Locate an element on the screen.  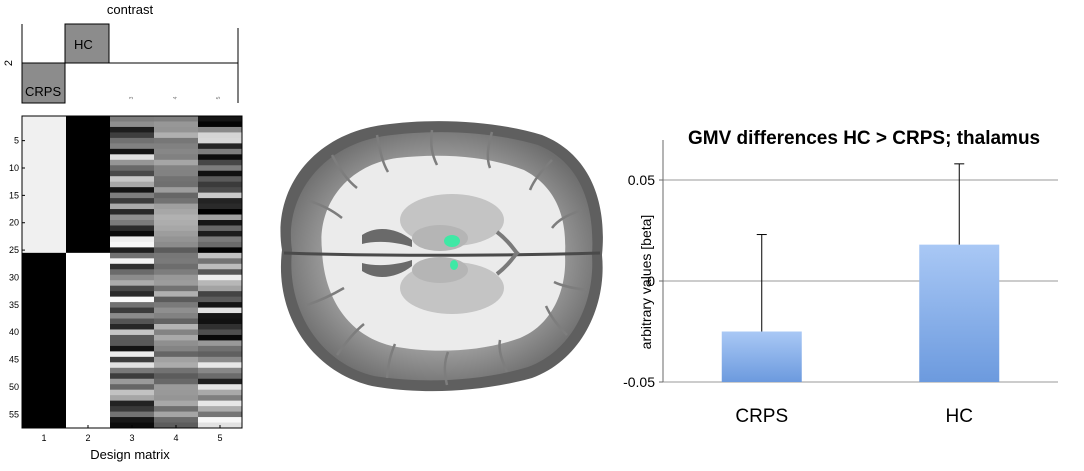
design-matrix-y-ticks: 5 10 15 20 25 30 35 40 45 50 55 is located at coordinates (17, 277).